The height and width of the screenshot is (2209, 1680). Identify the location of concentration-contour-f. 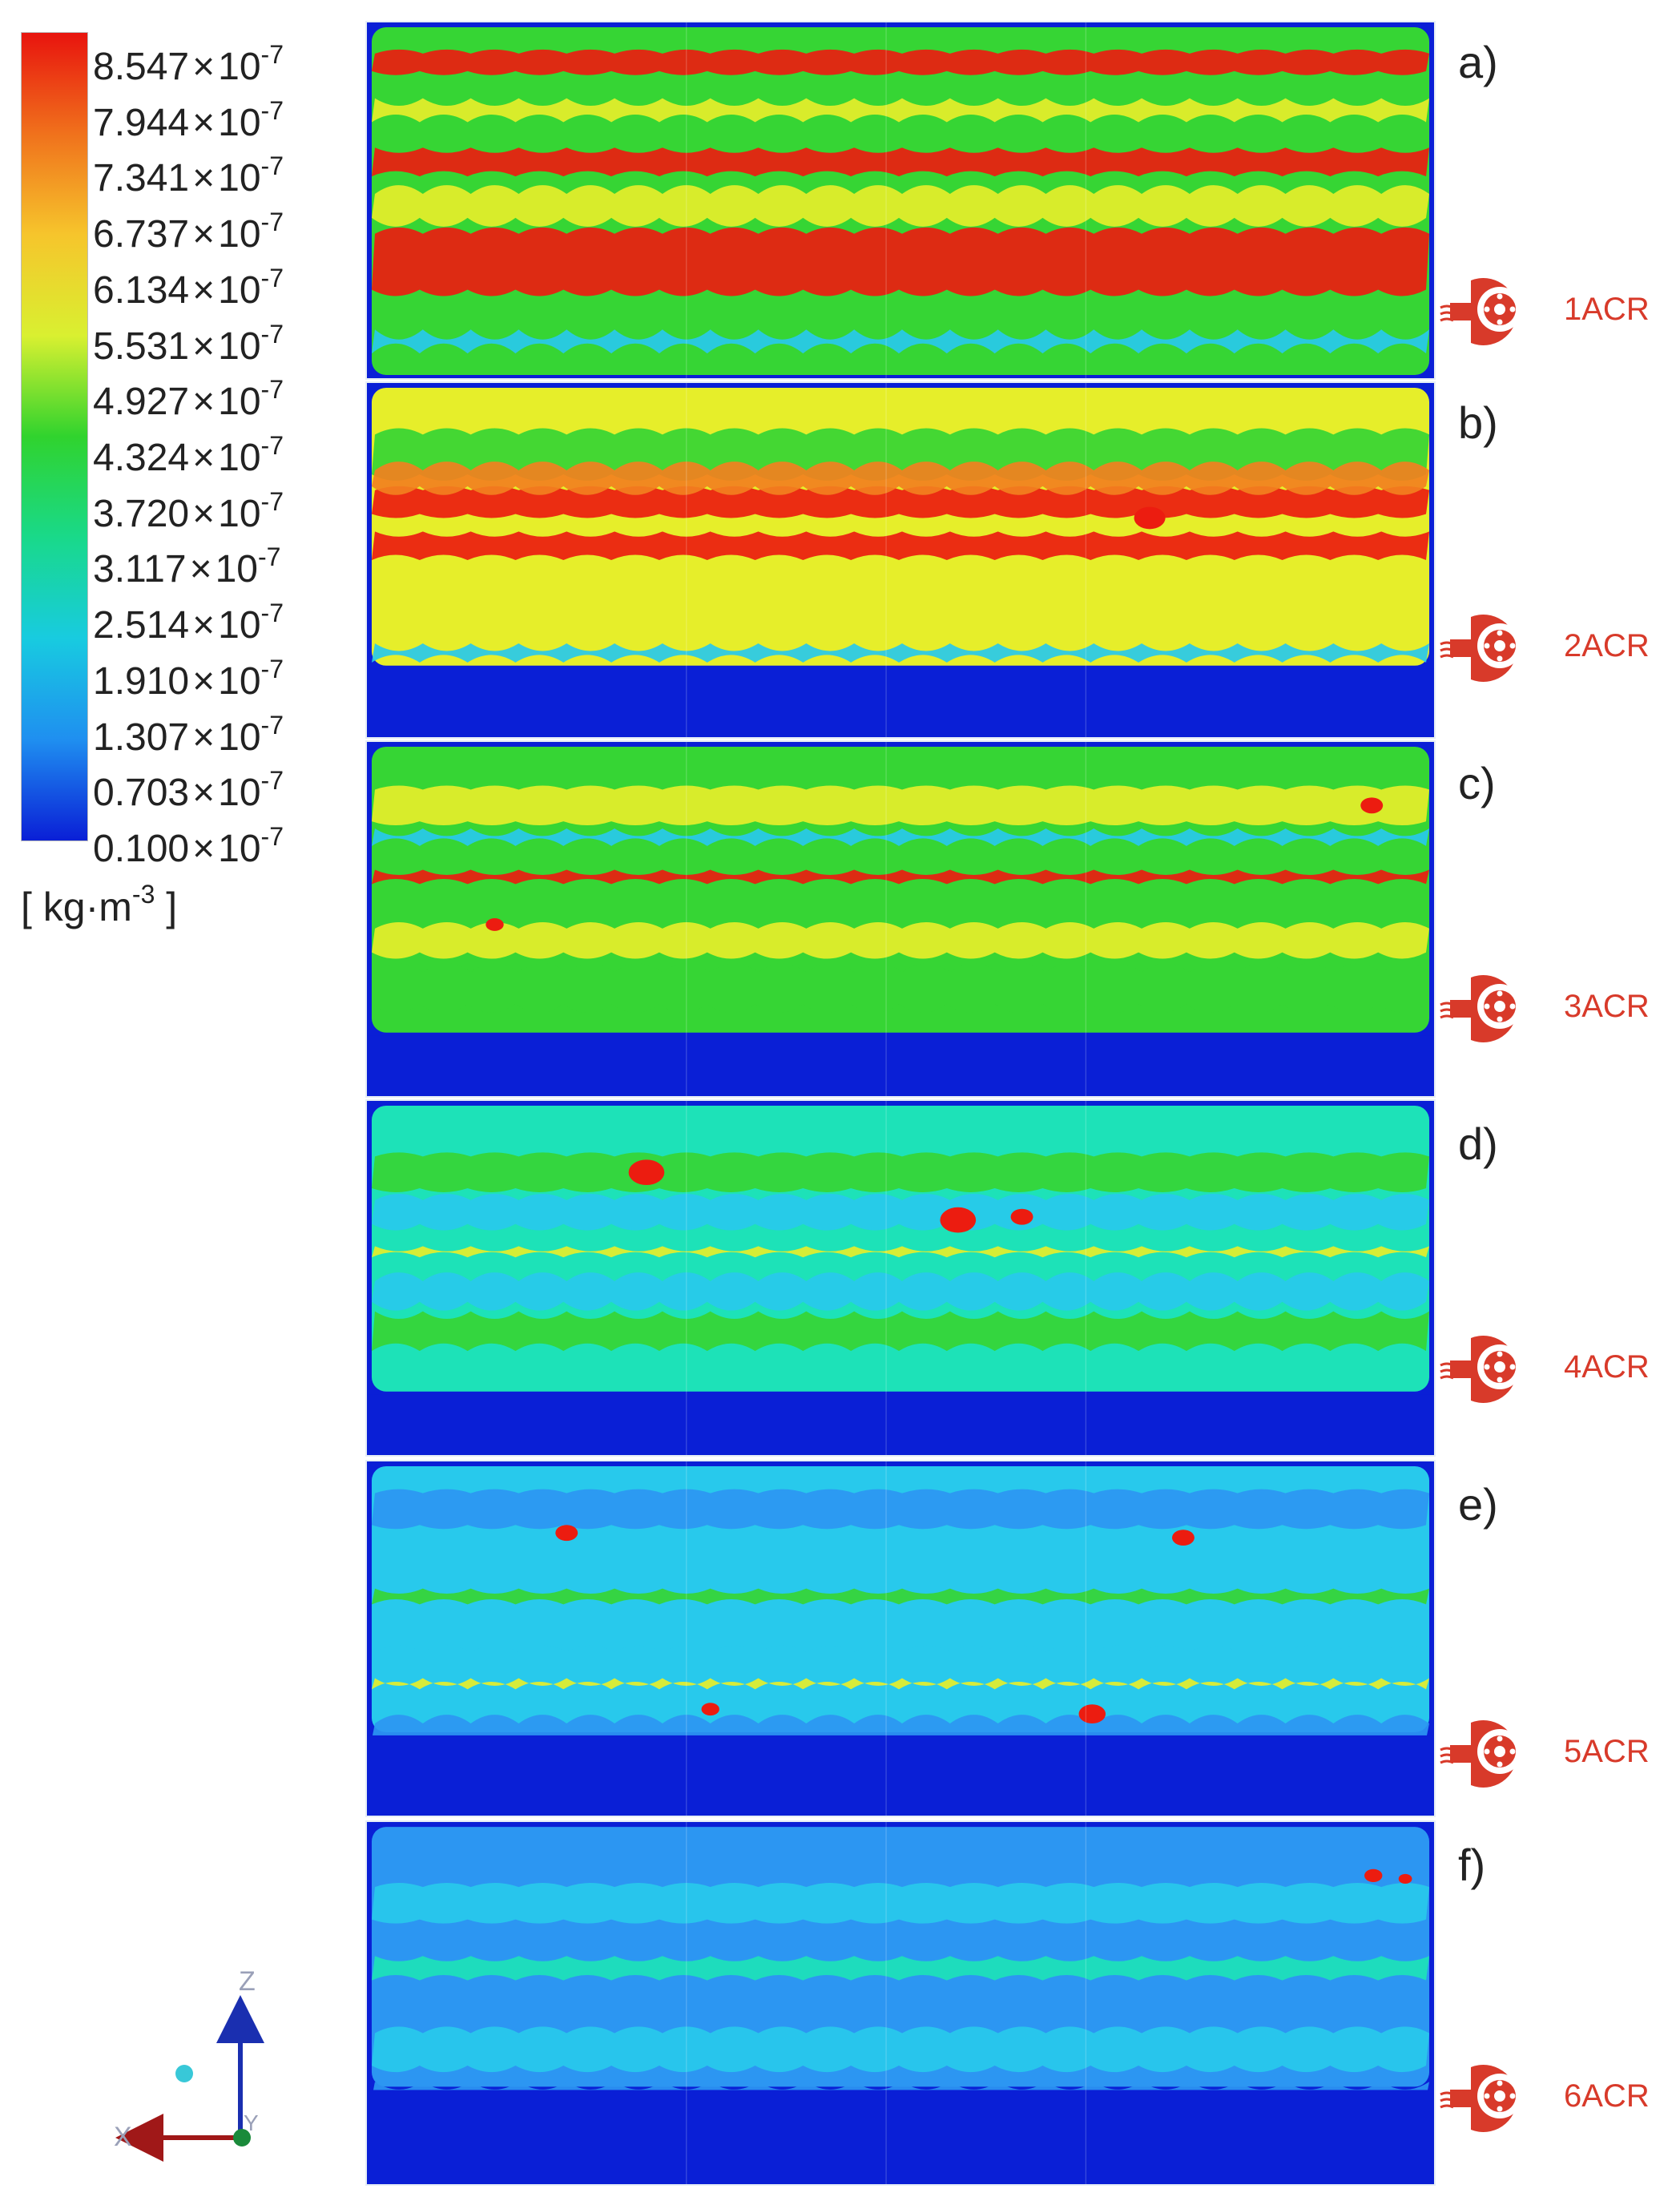
(900, 2003).